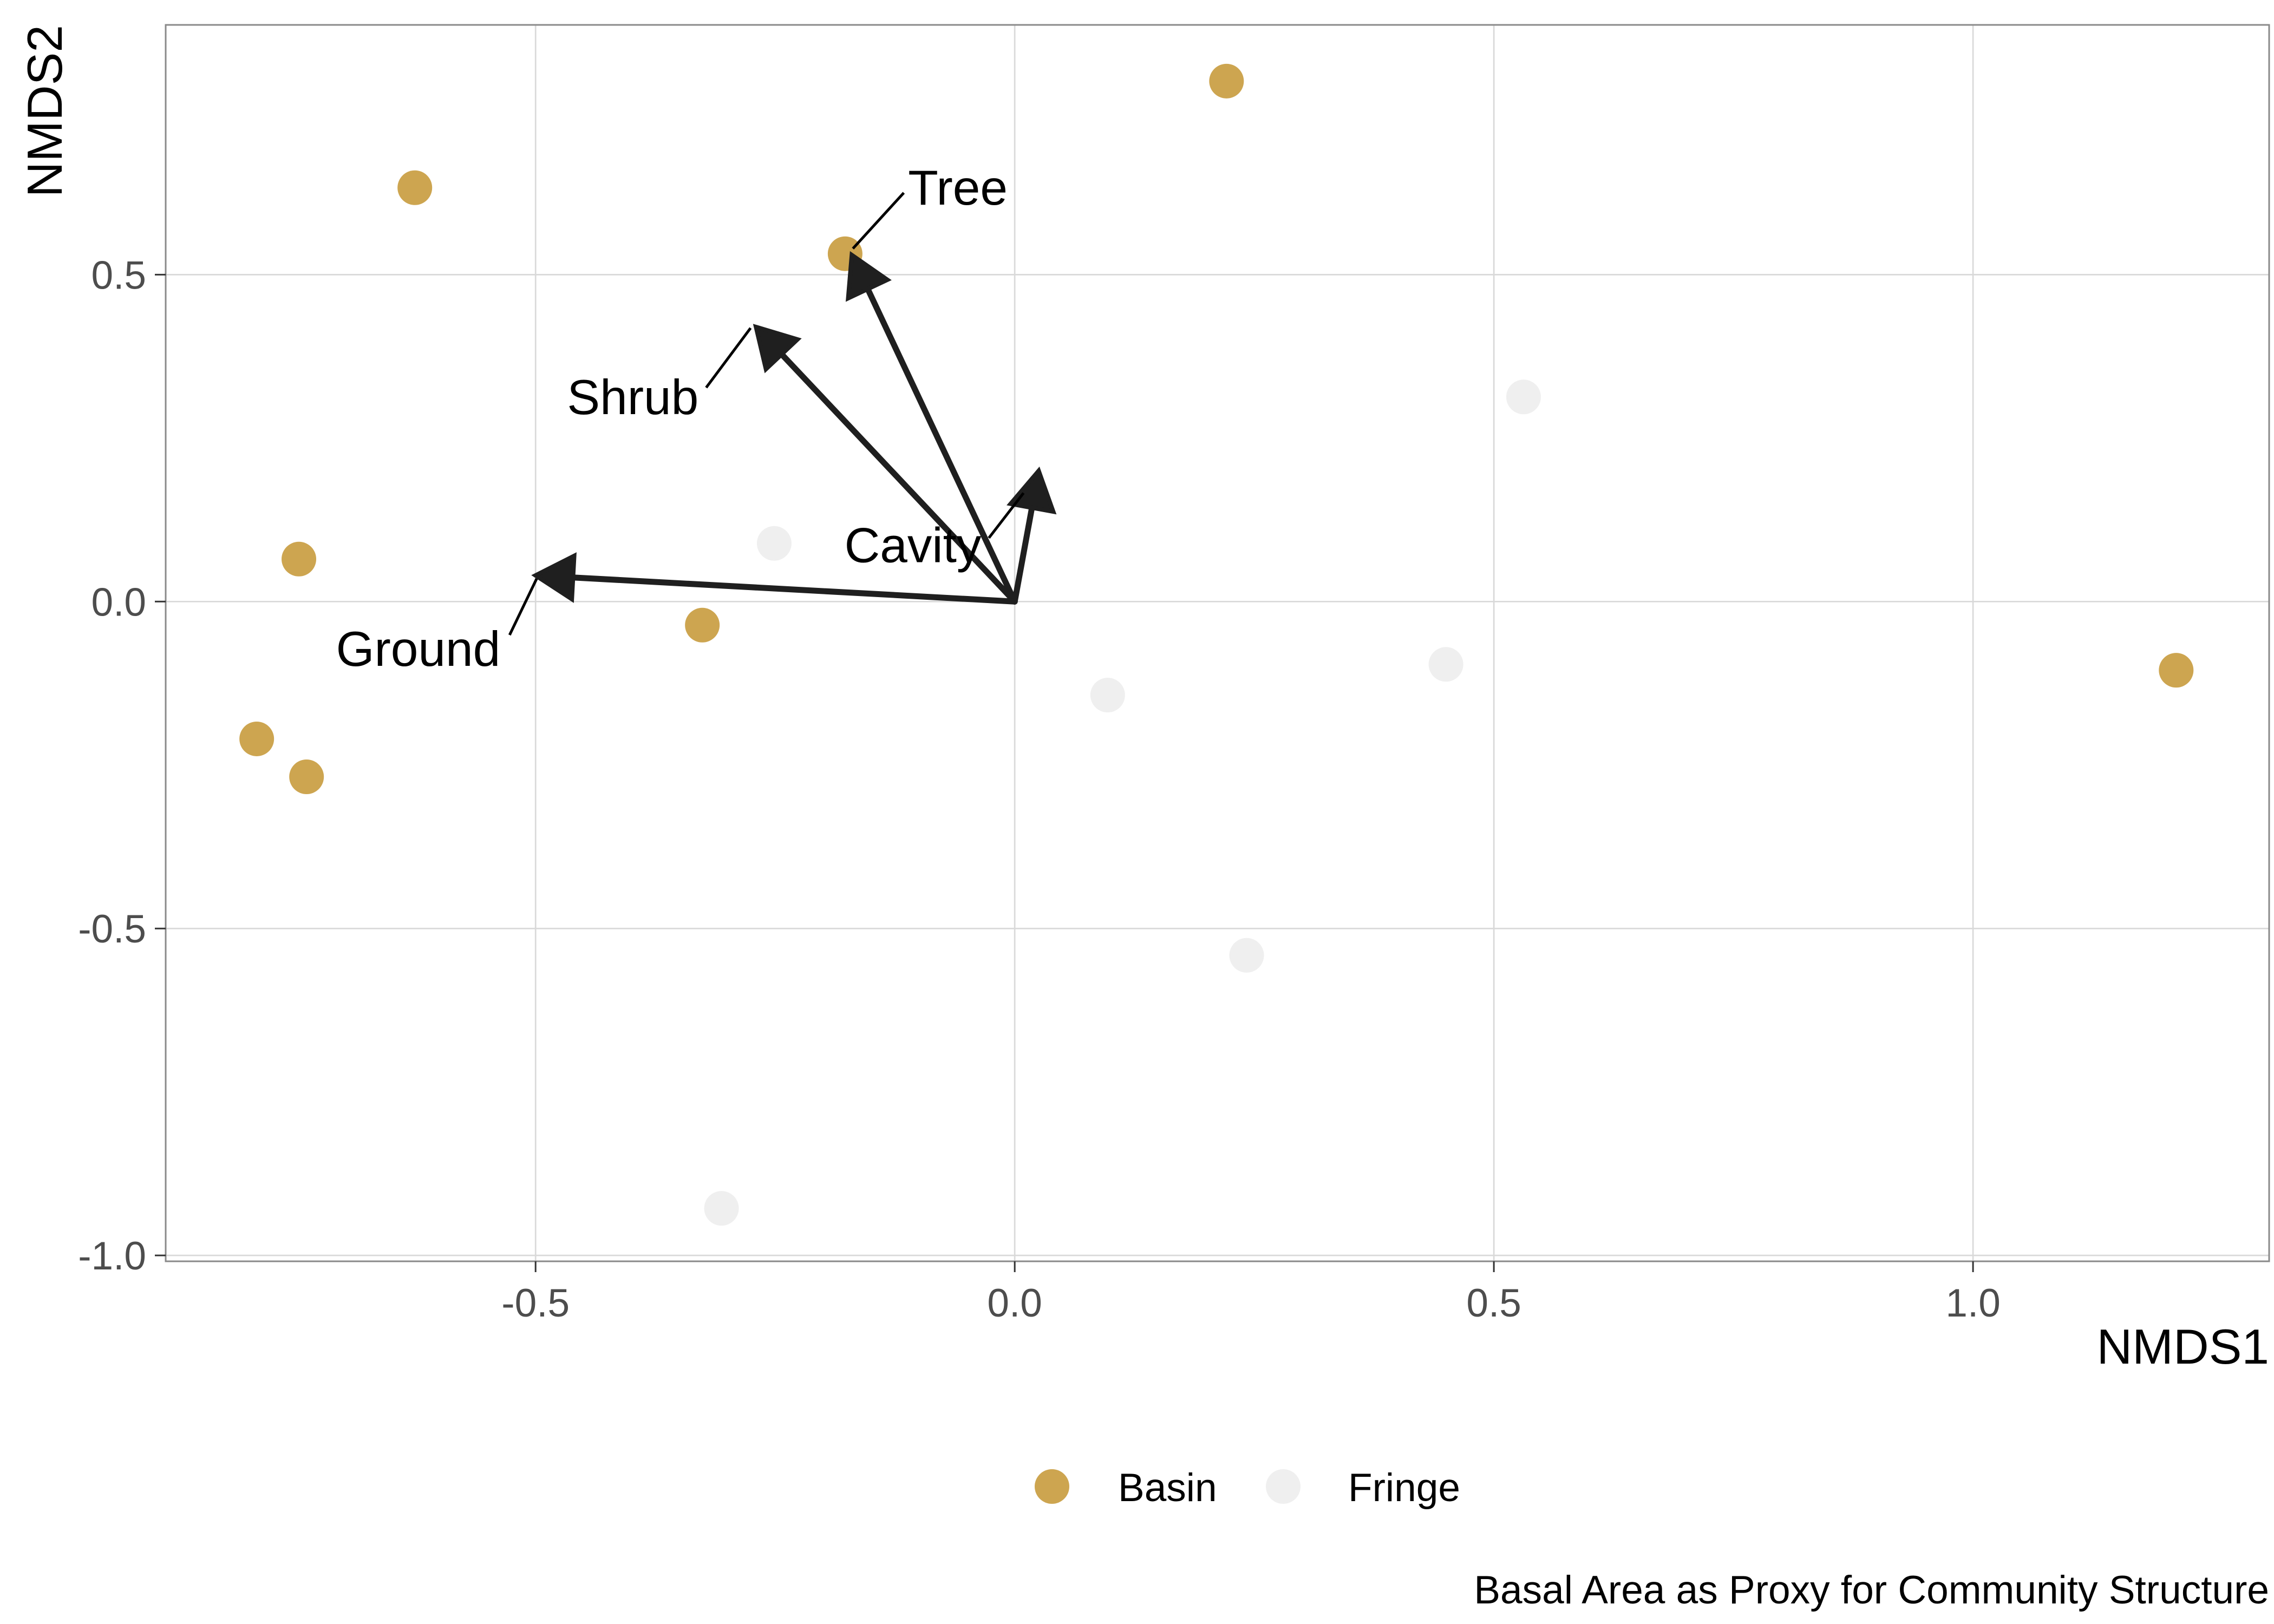 This screenshot has width=2274, height=1624. Describe the element at coordinates (958, 188) in the screenshot. I see `vector-label-tree: Tree` at that location.